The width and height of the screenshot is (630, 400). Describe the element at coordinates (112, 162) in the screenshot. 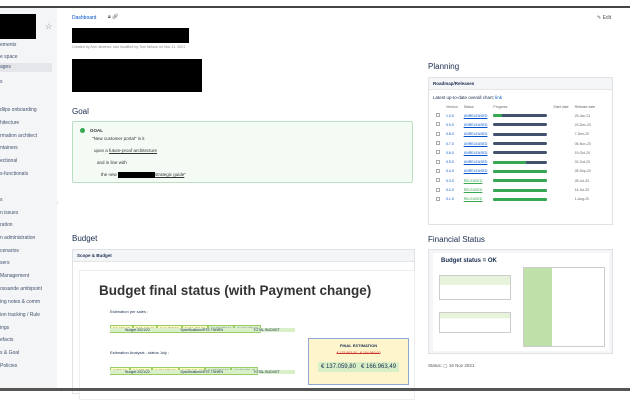

I see `goal-line3: and in line with` at that location.